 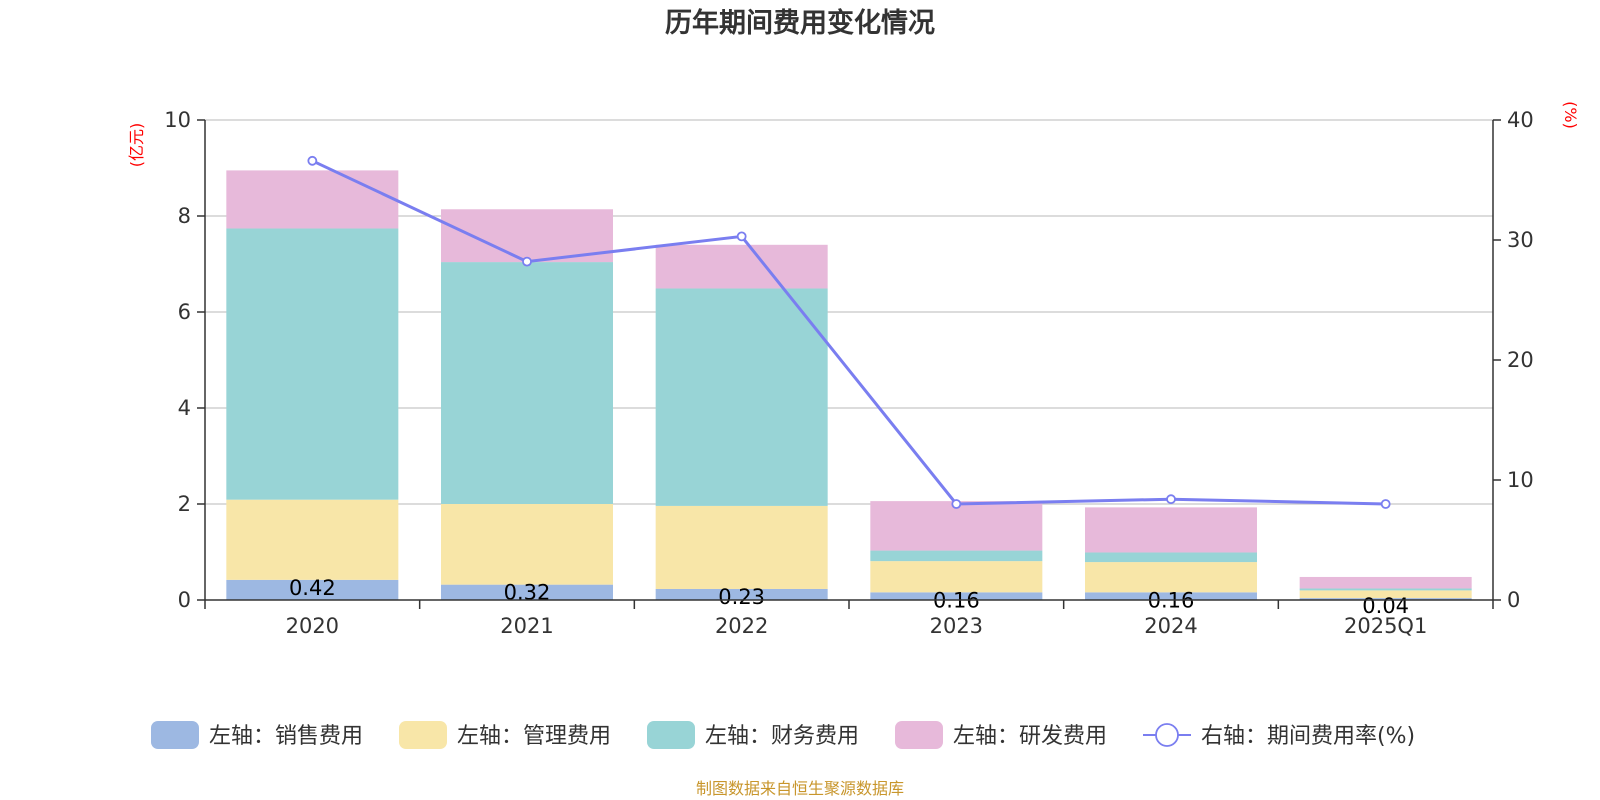 What do you see at coordinates (136, 145) in the screenshot?
I see `left-axis-unit: (亿元)` at bounding box center [136, 145].